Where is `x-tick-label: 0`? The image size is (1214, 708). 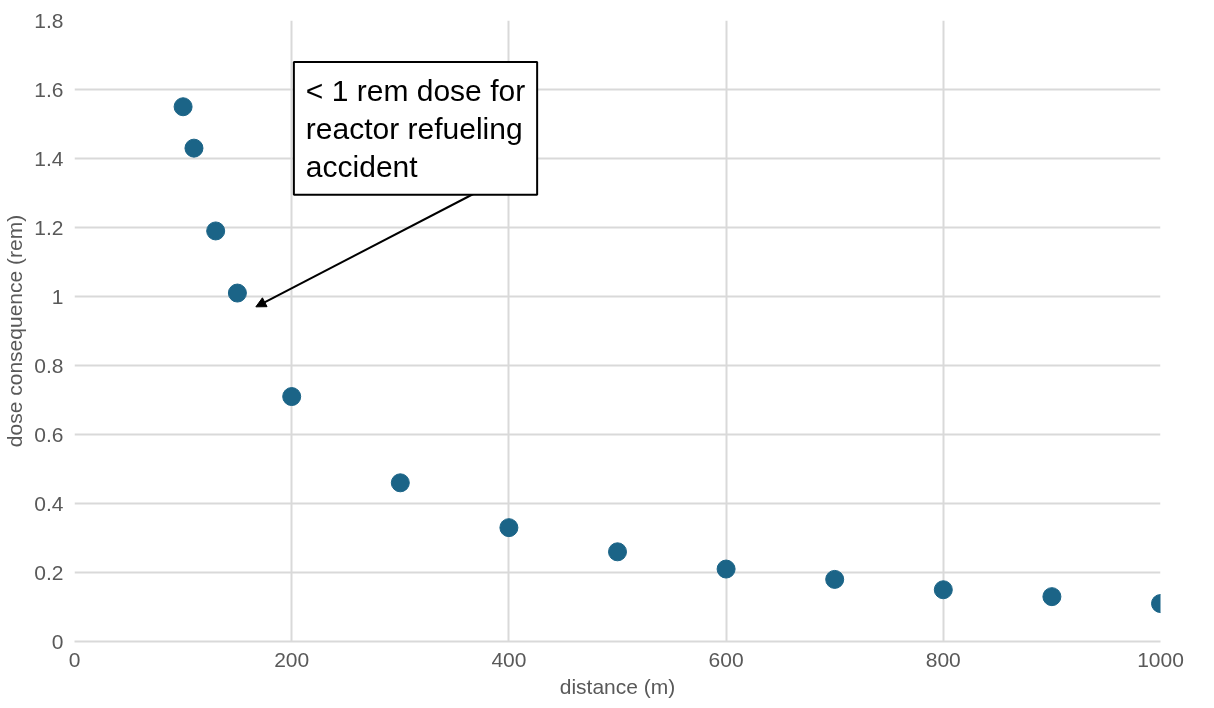 x-tick-label: 0 is located at coordinates (74, 659).